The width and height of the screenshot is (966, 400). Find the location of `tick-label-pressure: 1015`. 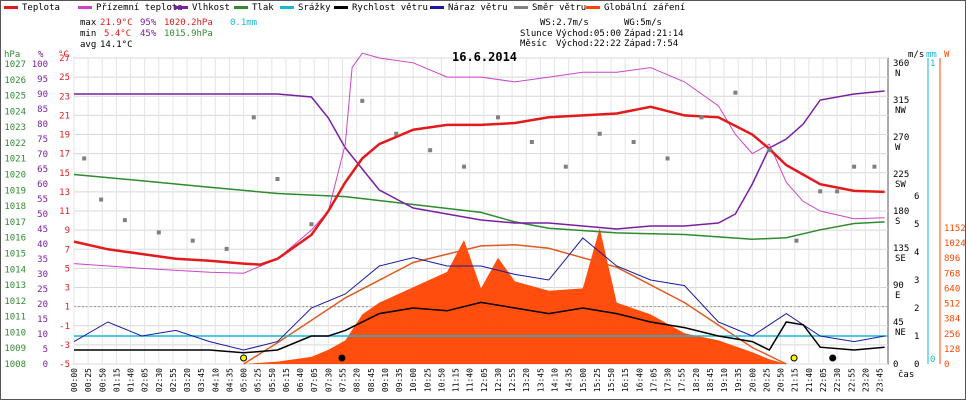

tick-label-pressure: 1015 is located at coordinates (15, 254).